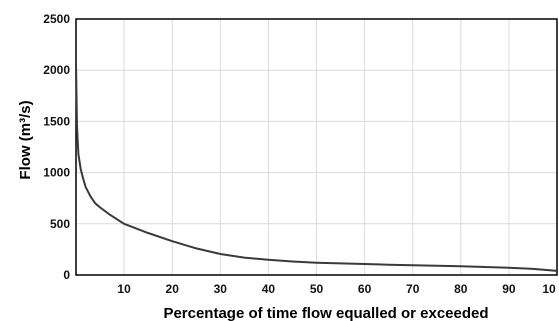  Describe the element at coordinates (56, 70) in the screenshot. I see `y-tick-label: 2000` at that location.